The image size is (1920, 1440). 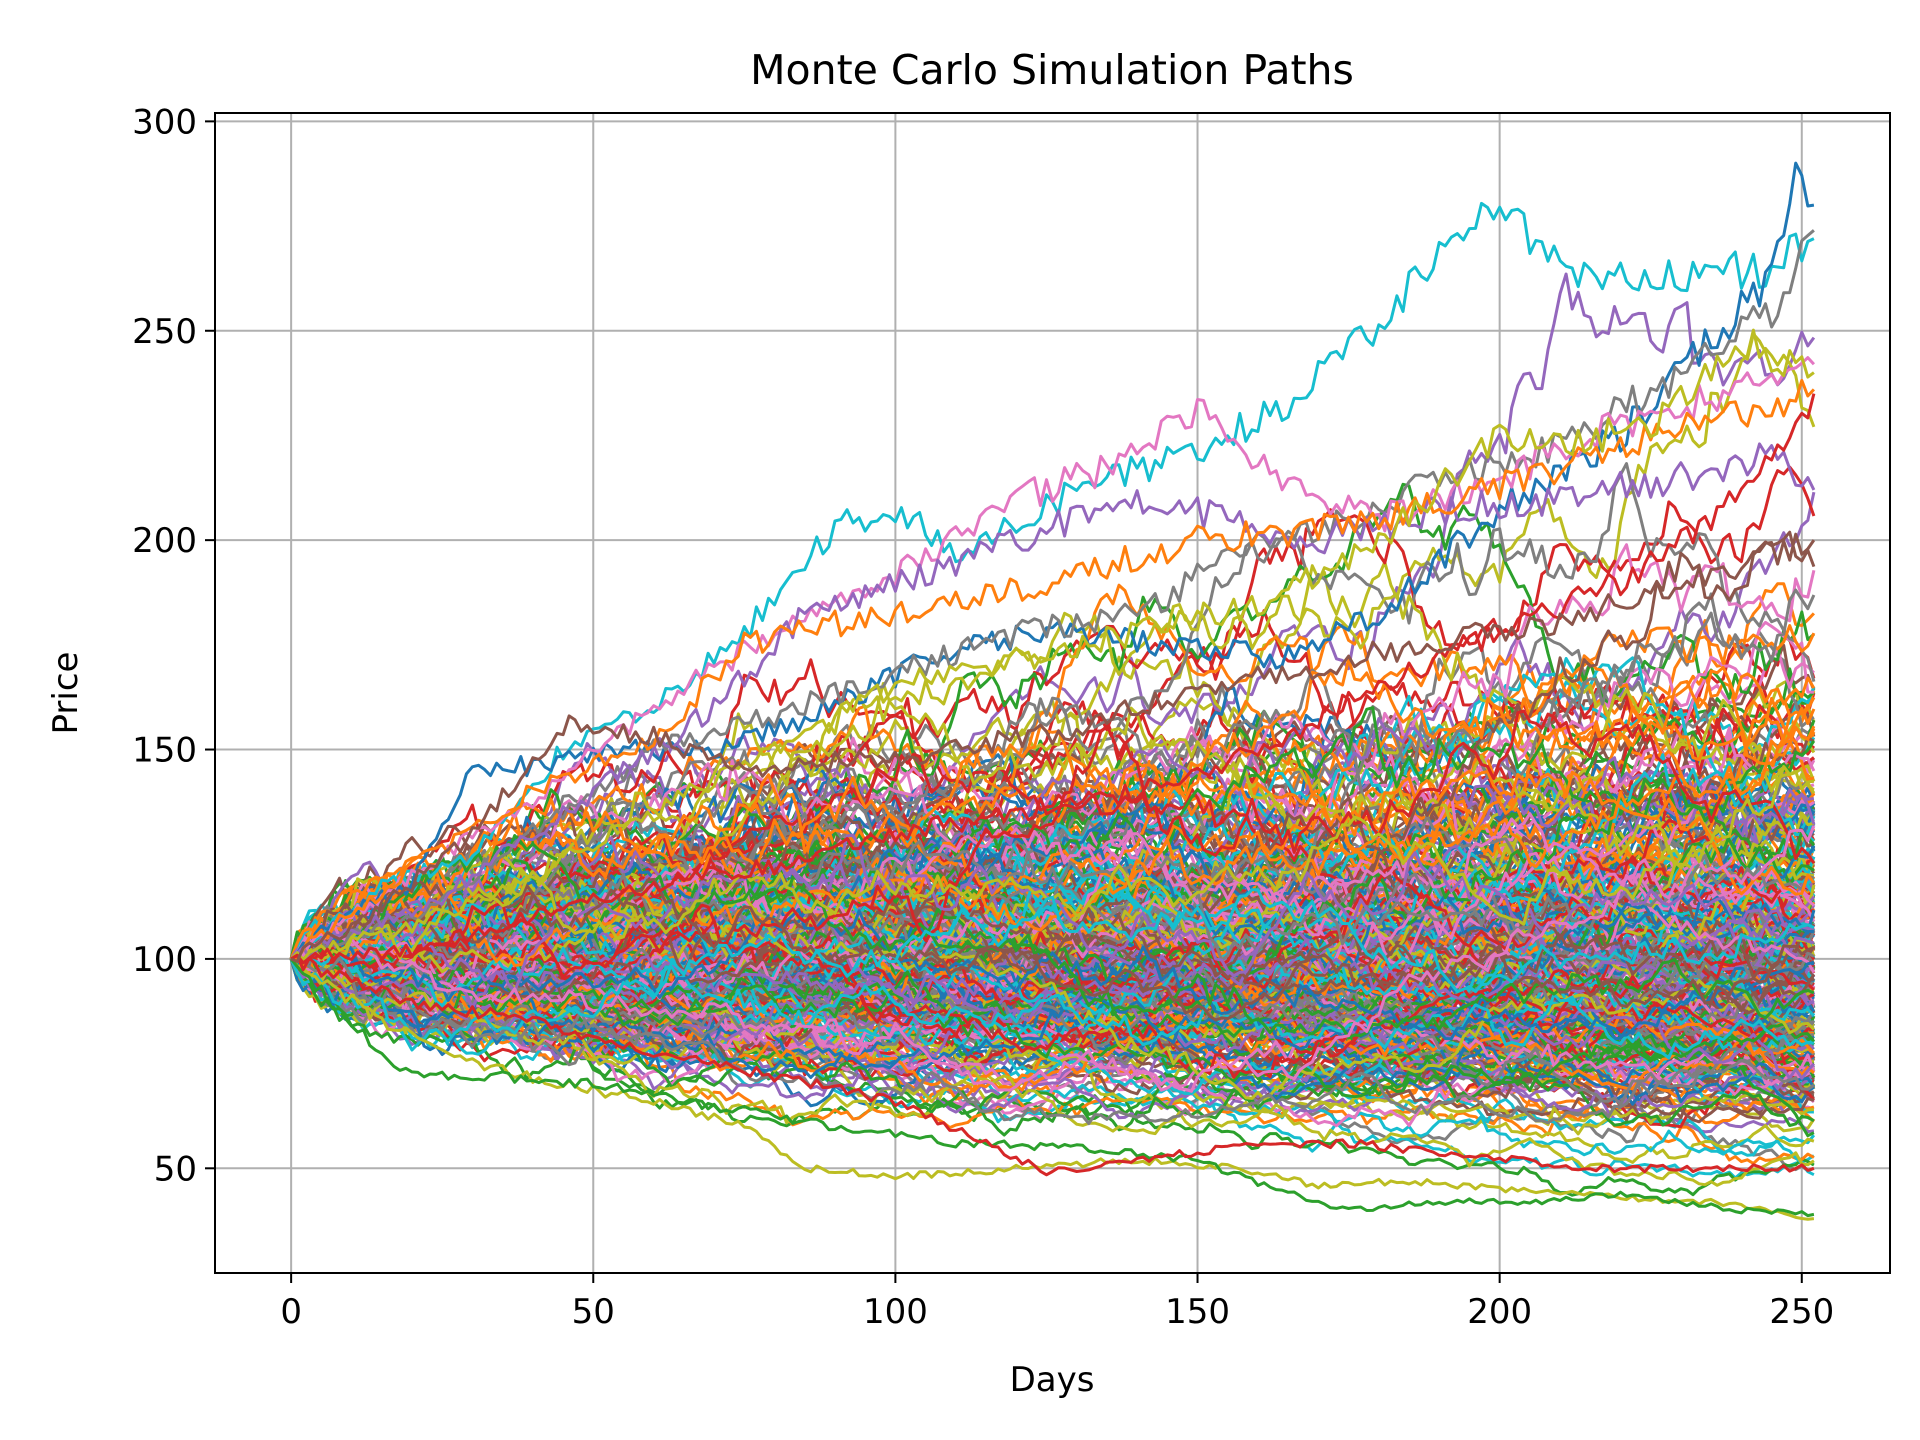 I want to click on x-tick-label: 150, so click(x=1197, y=1312).